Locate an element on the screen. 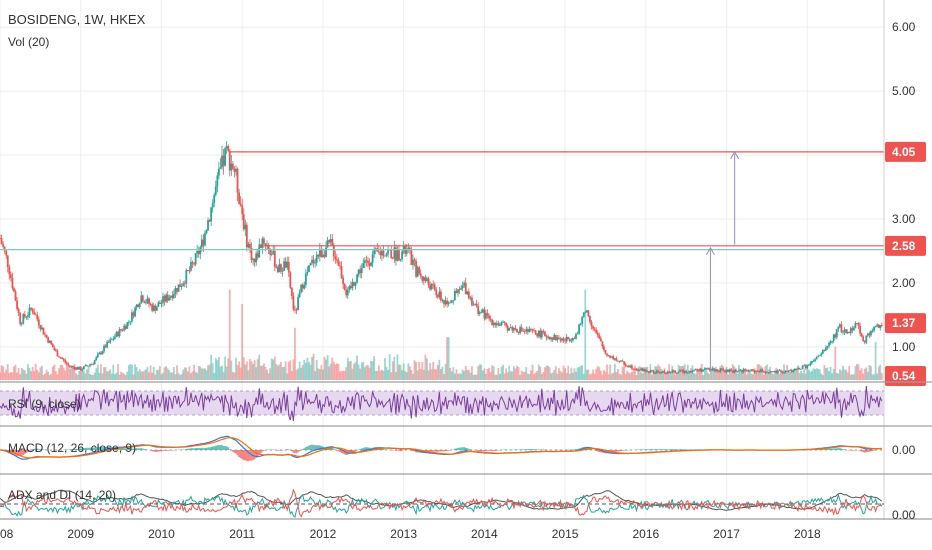 The height and width of the screenshot is (550, 932). macd-pane: MACD (12, 26, close, 9) 0.00 is located at coordinates (458, 448).